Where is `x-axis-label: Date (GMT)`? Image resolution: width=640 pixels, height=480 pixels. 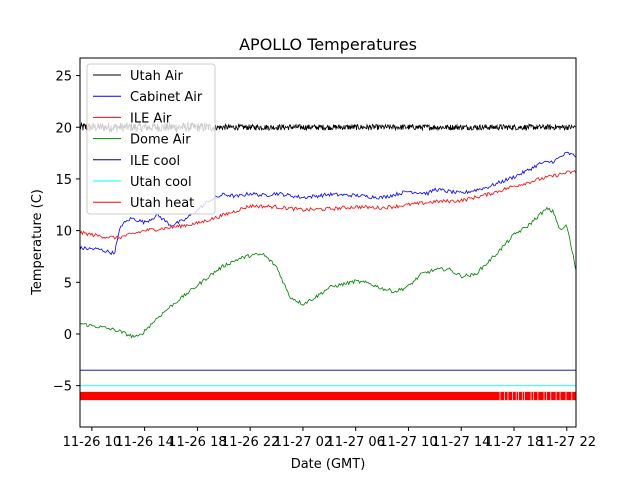 x-axis-label: Date (GMT) is located at coordinates (328, 464).